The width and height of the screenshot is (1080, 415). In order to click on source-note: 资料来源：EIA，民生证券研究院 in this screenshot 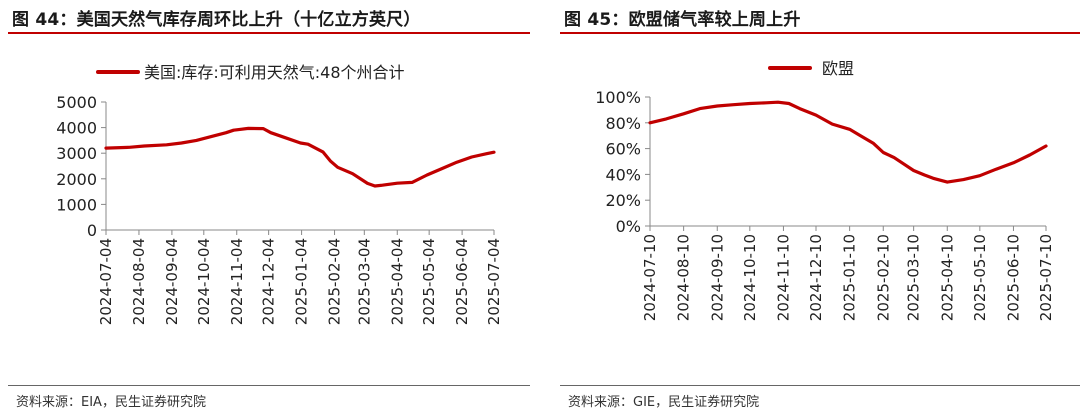, I will do `click(111, 402)`.